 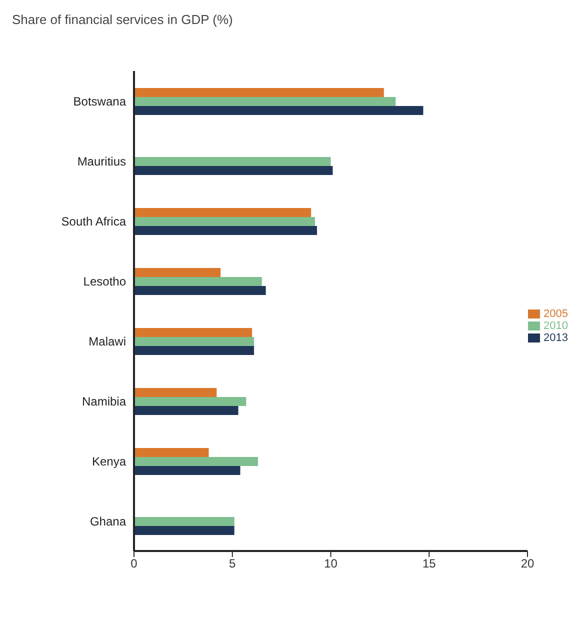 What do you see at coordinates (527, 563) in the screenshot?
I see `x-tick-label: 20` at bounding box center [527, 563].